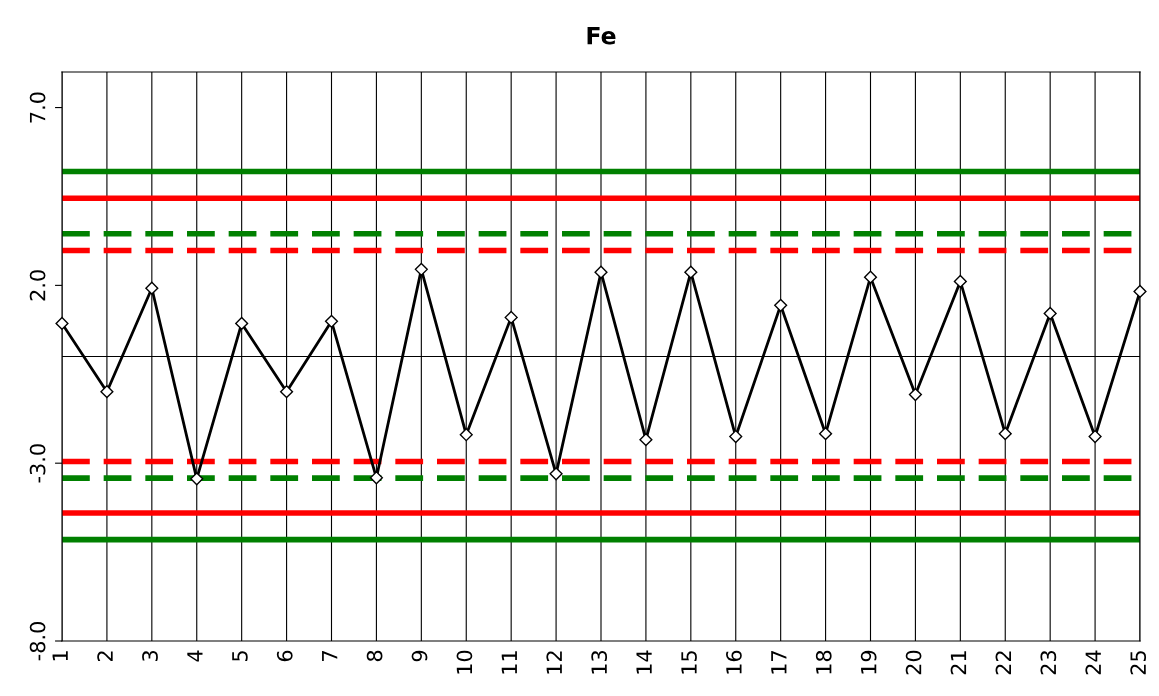 This screenshot has height=696, width=1159. Describe the element at coordinates (689, 662) in the screenshot. I see `x-tick-label: 15` at that location.